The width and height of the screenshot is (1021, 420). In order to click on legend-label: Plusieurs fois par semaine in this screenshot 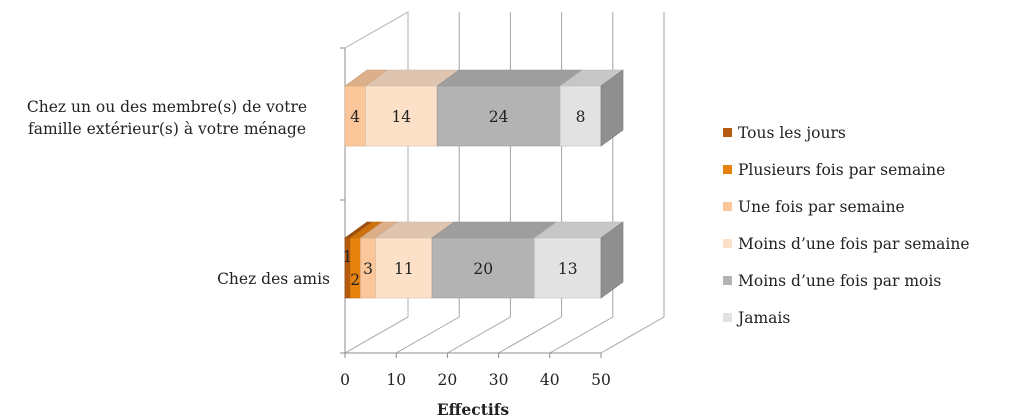, I will do `click(842, 169)`.